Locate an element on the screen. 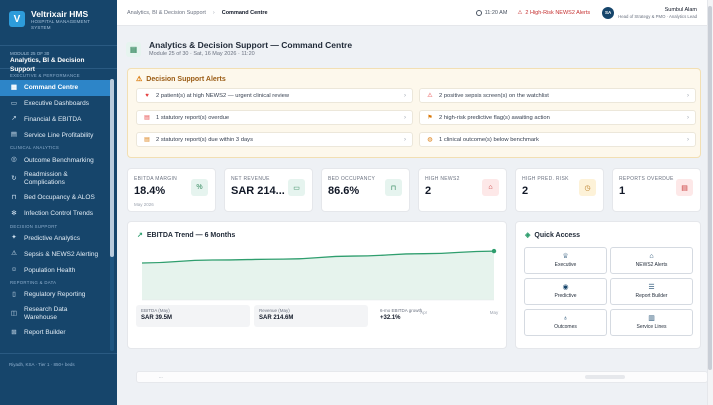  sidebar-item-service-line-profitability: ▤ Service Line Profitability is located at coordinates (55, 135).